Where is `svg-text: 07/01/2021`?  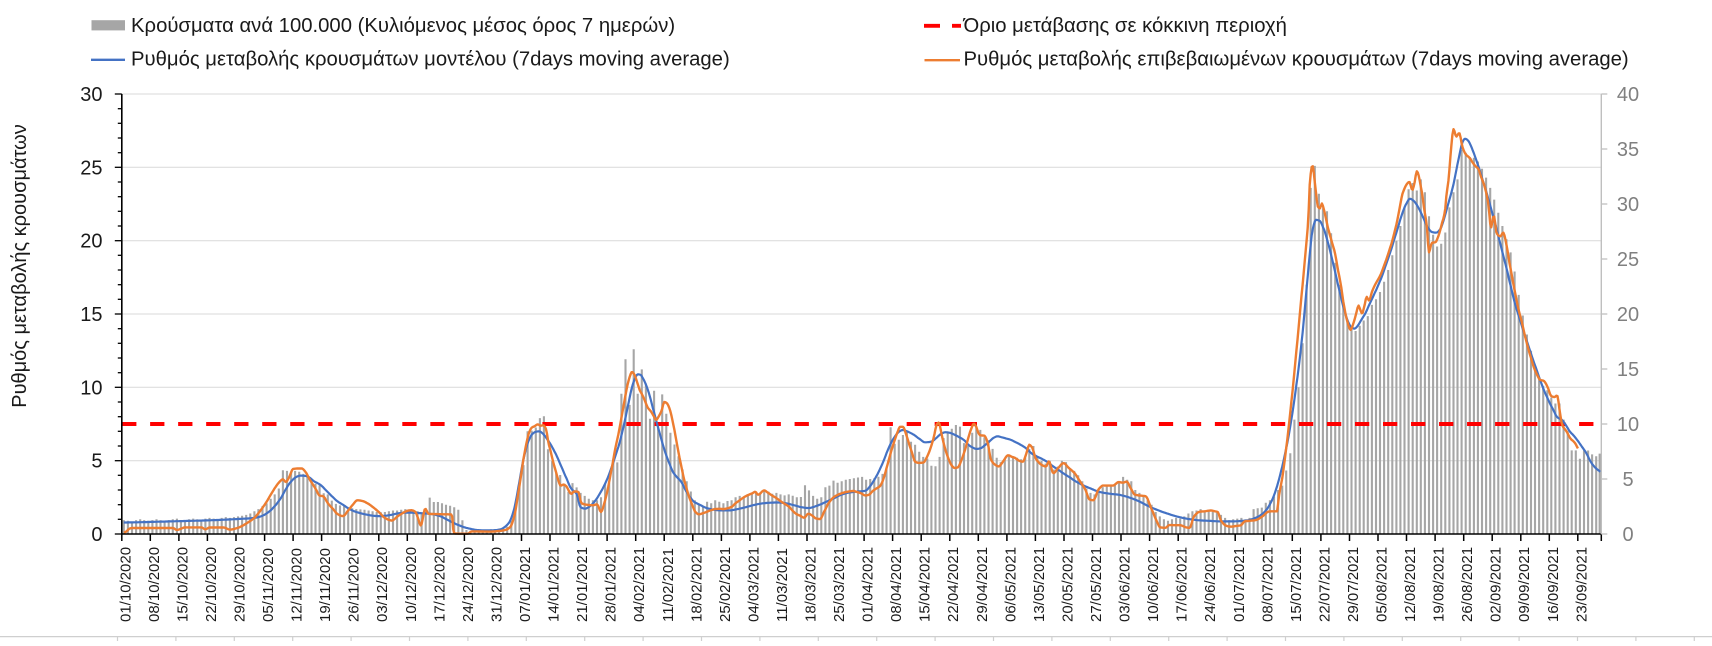
svg-text: 07/01/2021 is located at coordinates (525, 584).